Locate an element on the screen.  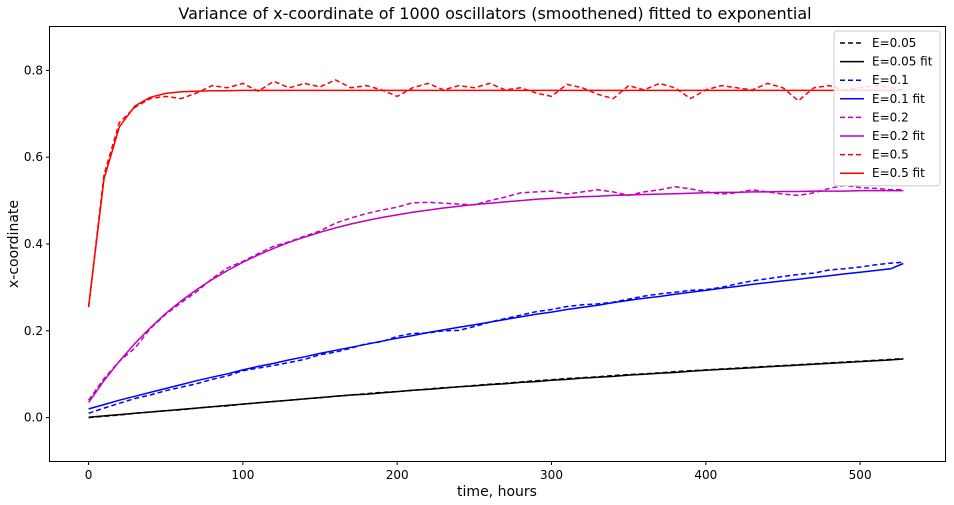
y-tick-label: 0.4 is located at coordinates (33, 244).